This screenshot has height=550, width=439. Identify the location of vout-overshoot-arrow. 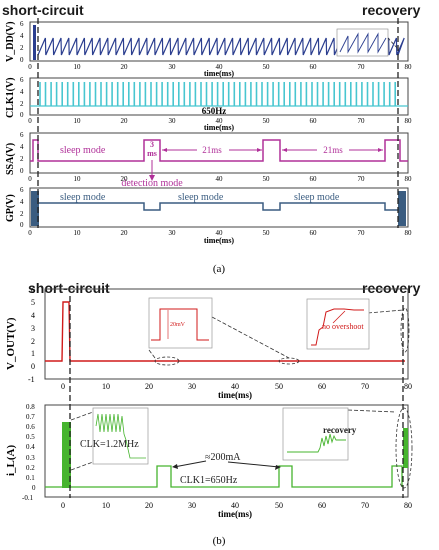
(339, 317).